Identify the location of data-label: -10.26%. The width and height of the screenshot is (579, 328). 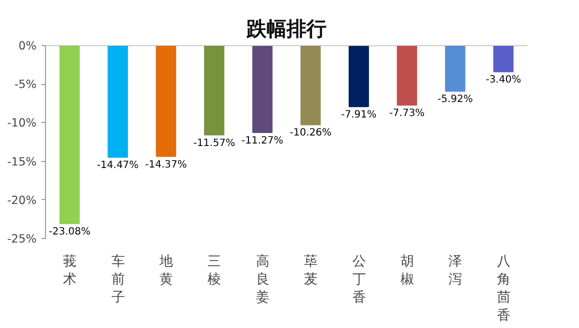
(311, 133).